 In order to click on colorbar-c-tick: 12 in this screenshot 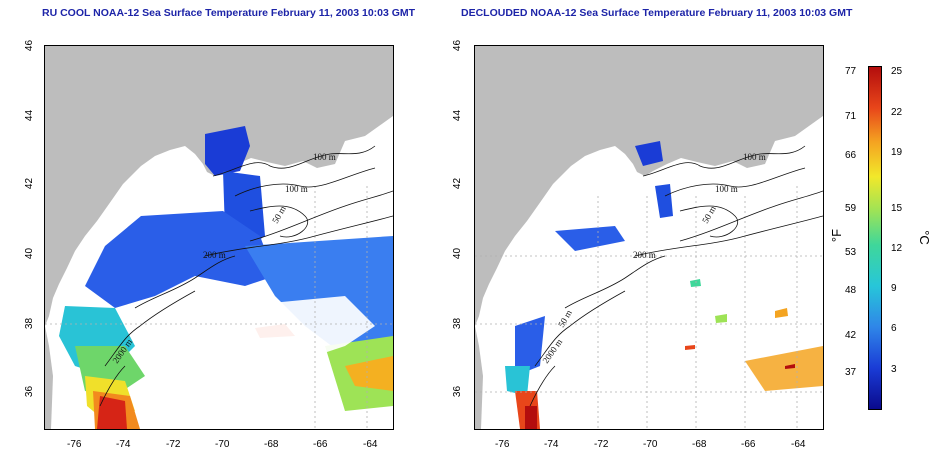, I will do `click(897, 248)`.